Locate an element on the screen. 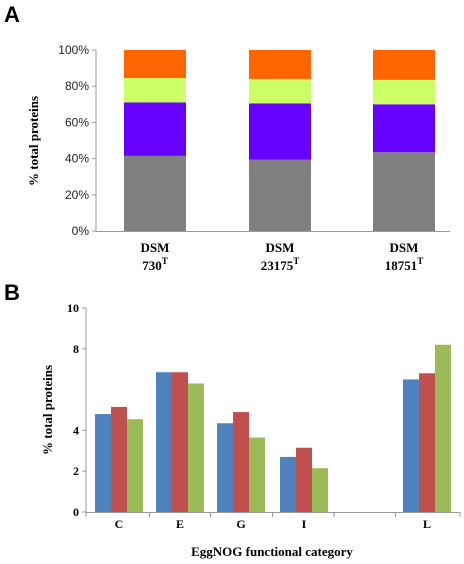 The height and width of the screenshot is (564, 464). chart-b-category-label: G is located at coordinates (240, 524).